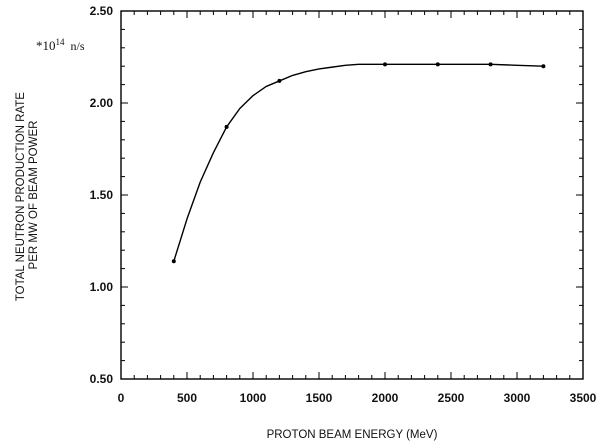  I want to click on y-tick-label: 2.00, so click(102, 103).